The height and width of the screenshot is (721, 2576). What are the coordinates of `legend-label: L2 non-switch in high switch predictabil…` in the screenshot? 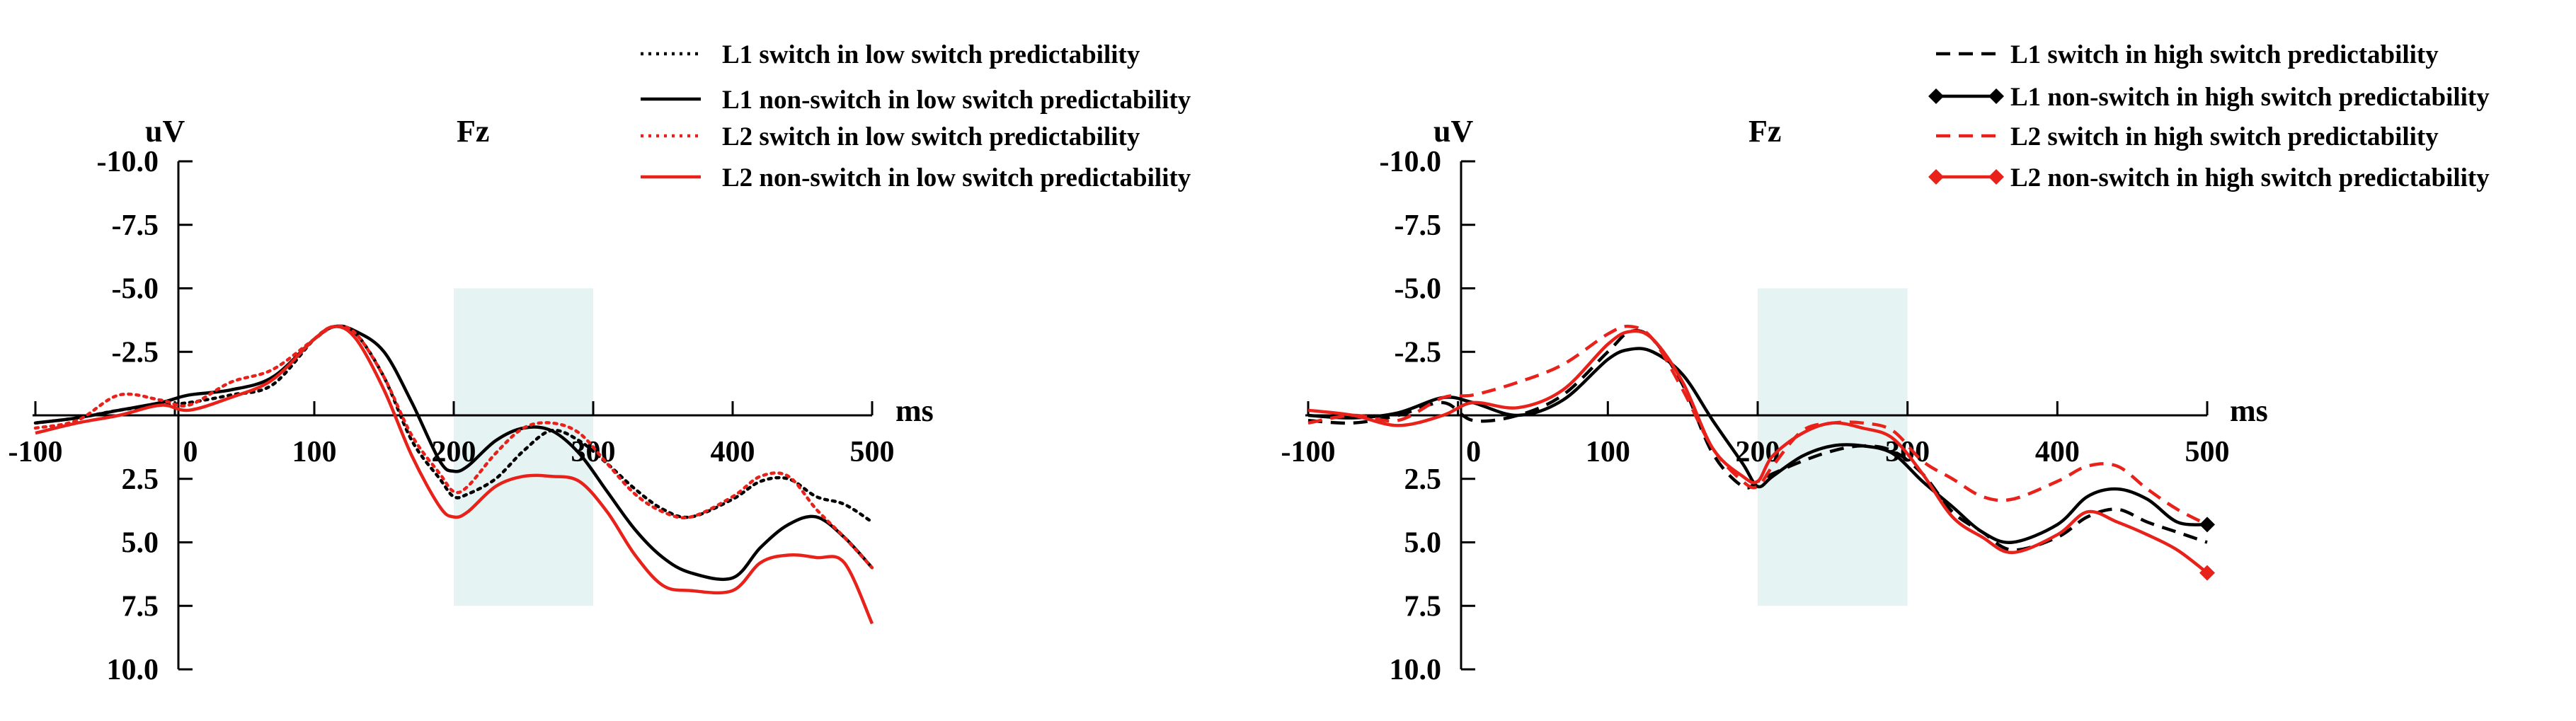 It's located at (2250, 178).